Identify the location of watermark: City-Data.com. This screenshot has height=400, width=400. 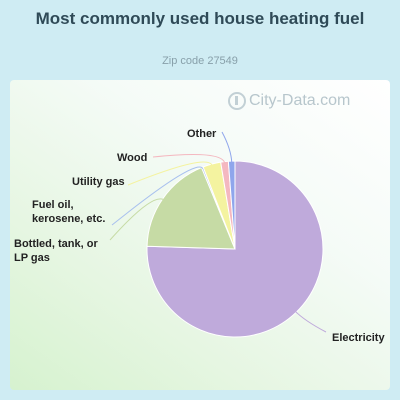
(289, 101).